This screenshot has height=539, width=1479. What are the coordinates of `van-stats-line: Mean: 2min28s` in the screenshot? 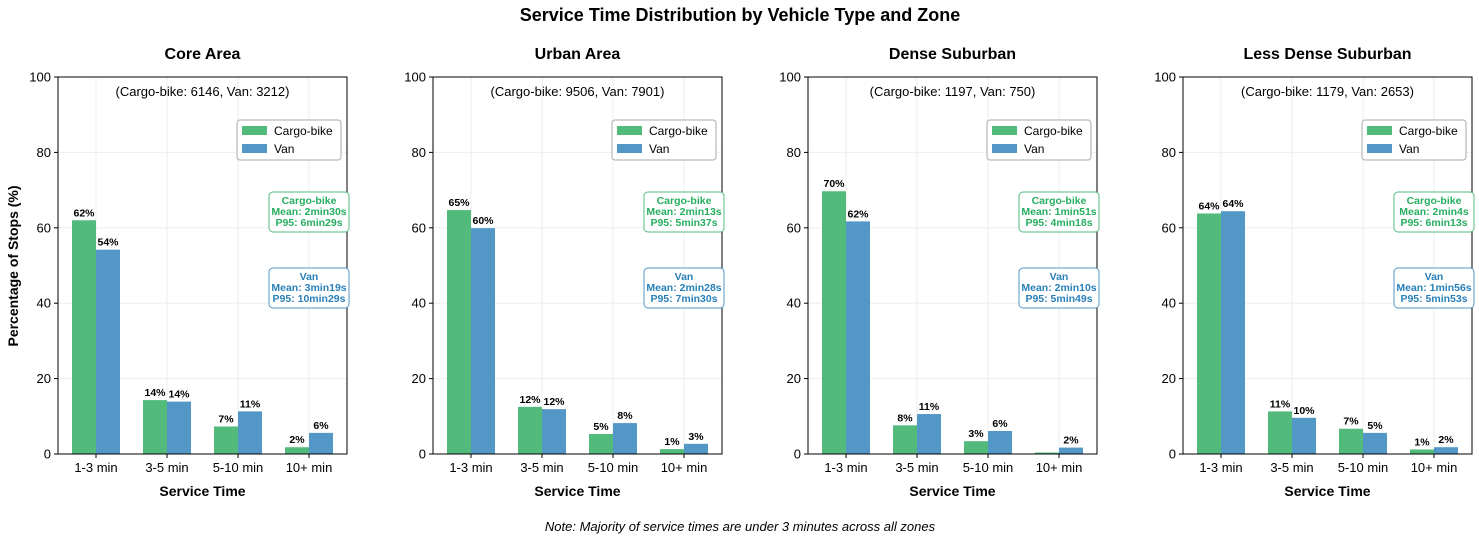 It's located at (683, 288).